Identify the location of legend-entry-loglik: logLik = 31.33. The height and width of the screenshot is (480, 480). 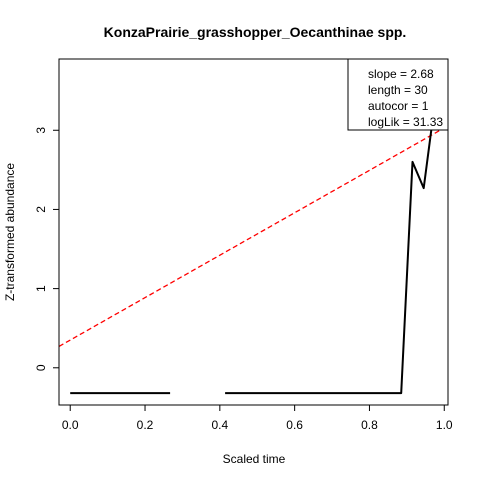
(405, 122).